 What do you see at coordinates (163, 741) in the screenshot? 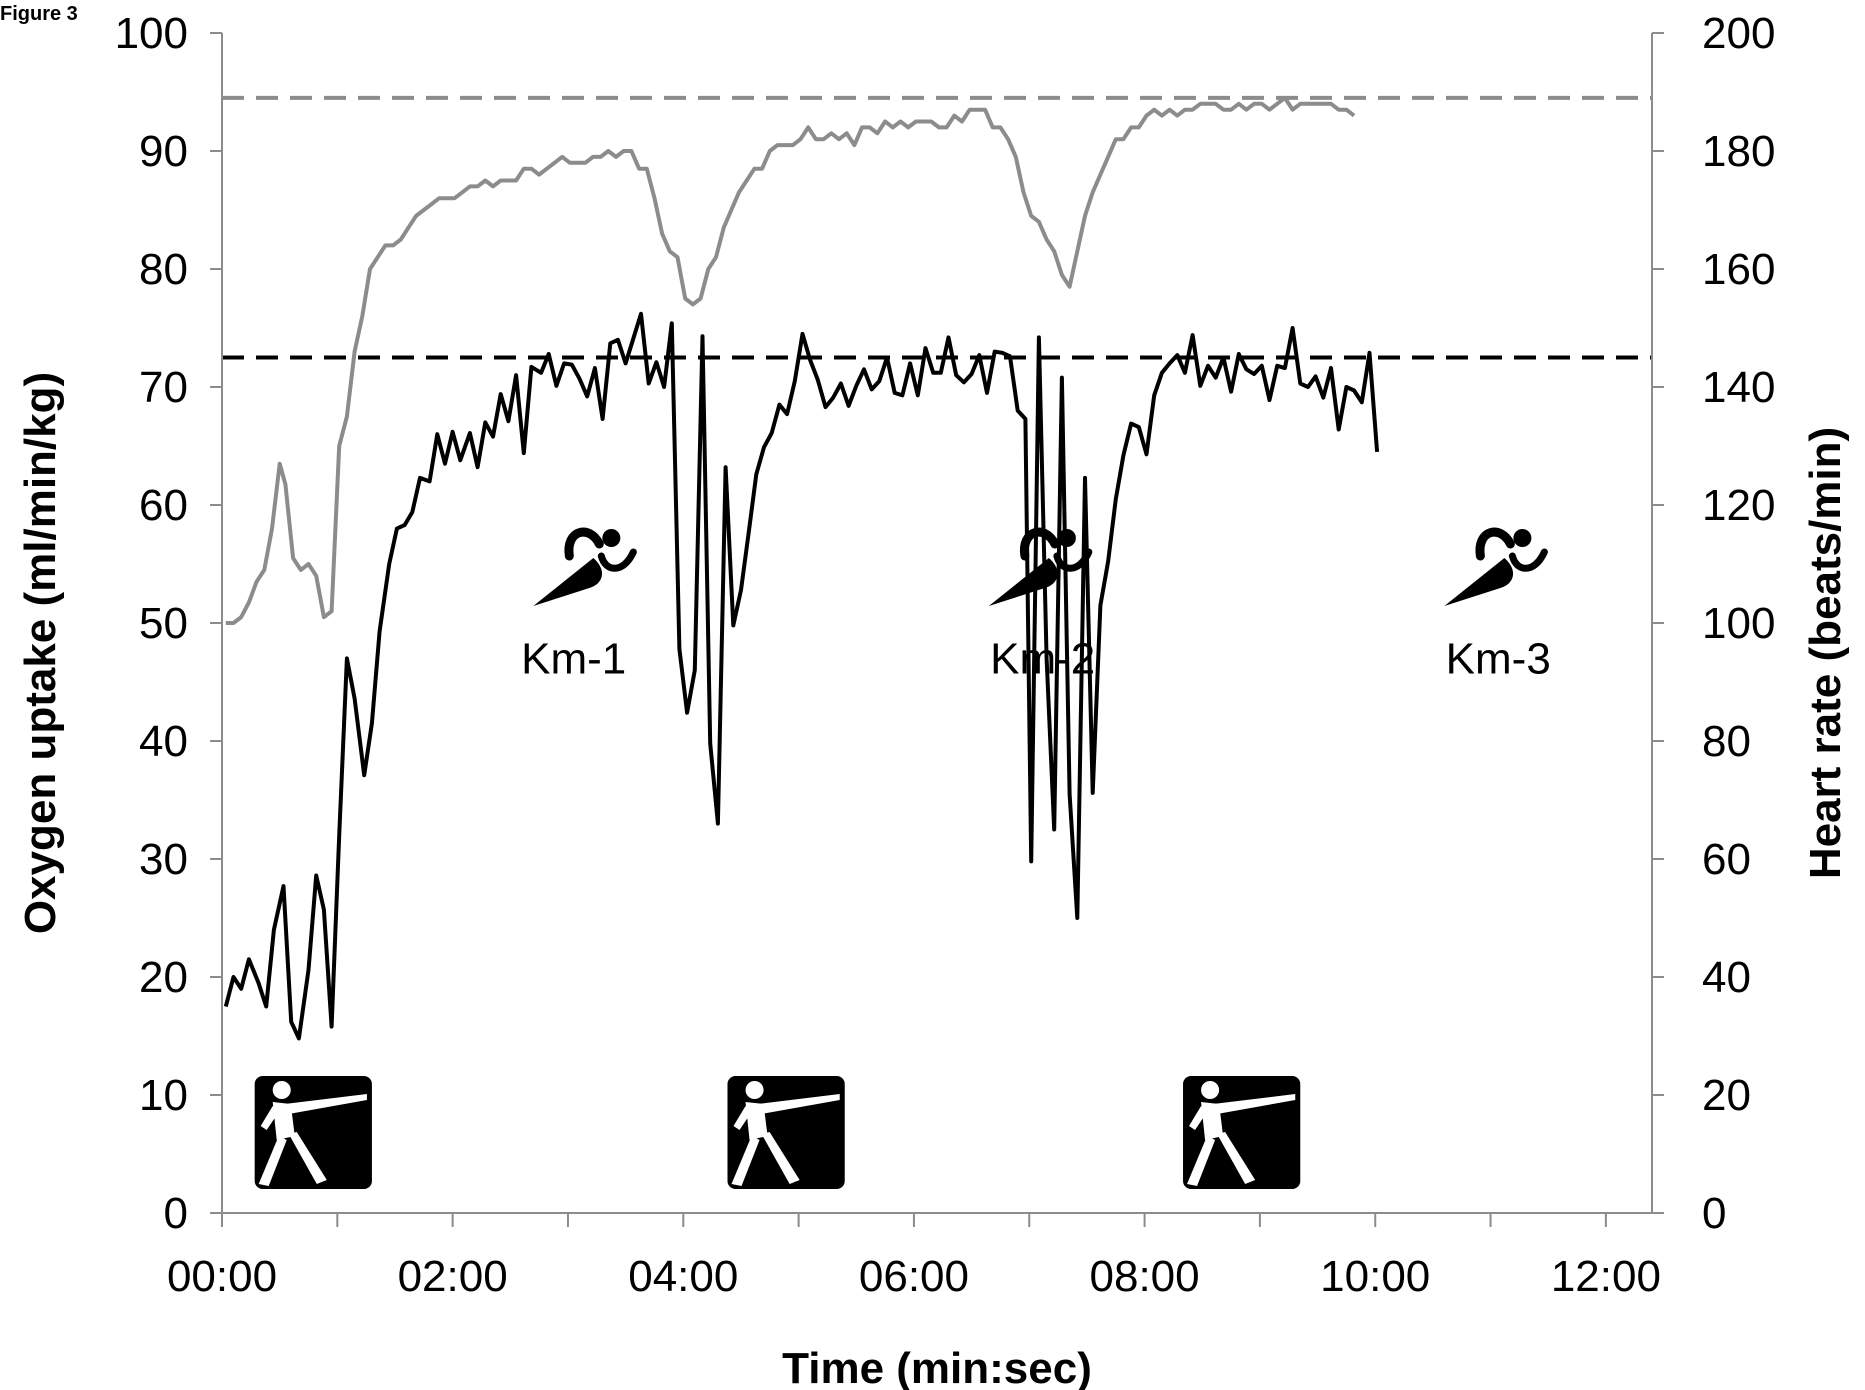
I see `left-y-tick-label: 40` at bounding box center [163, 741].